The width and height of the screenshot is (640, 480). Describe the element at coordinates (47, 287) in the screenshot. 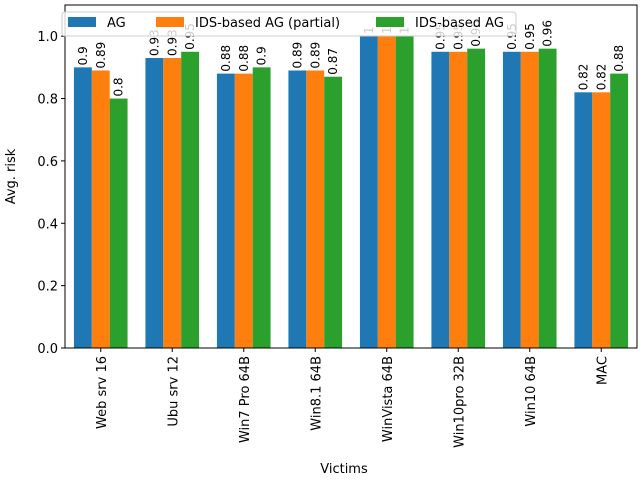

I see `y-tick-label: 0.2` at that location.